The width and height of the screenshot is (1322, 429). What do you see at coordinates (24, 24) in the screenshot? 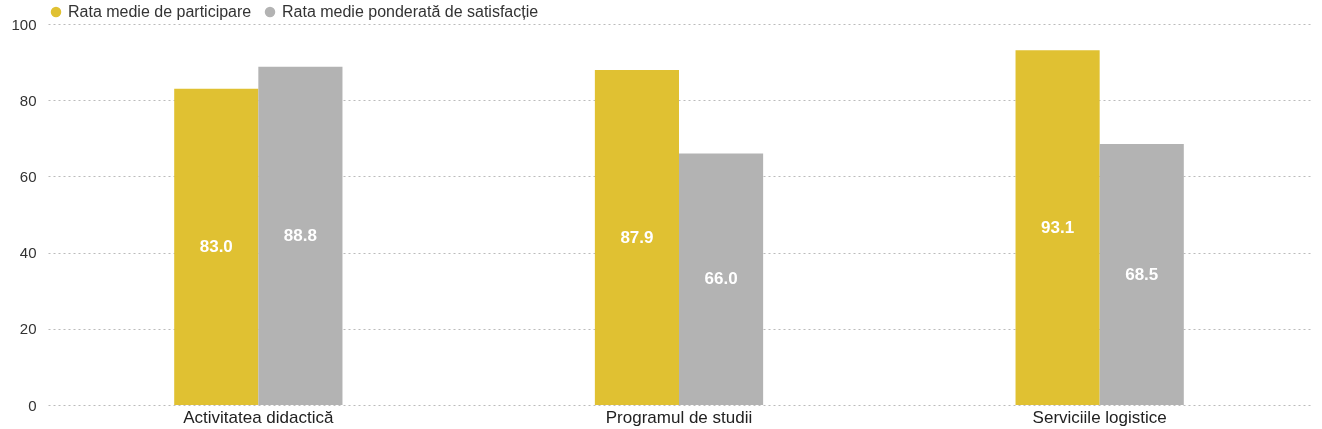
I see `y-tick-label: 100` at bounding box center [24, 24].